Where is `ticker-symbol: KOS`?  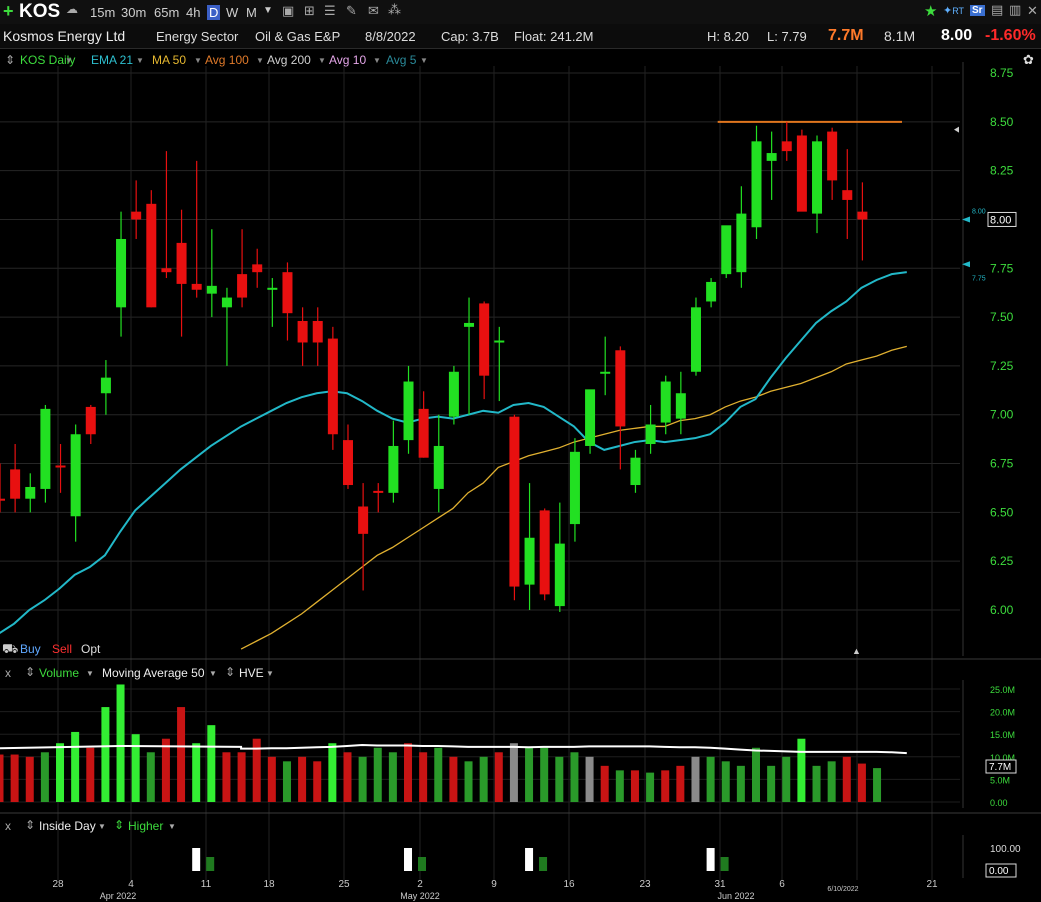
ticker-symbol: KOS is located at coordinates (40, 11).